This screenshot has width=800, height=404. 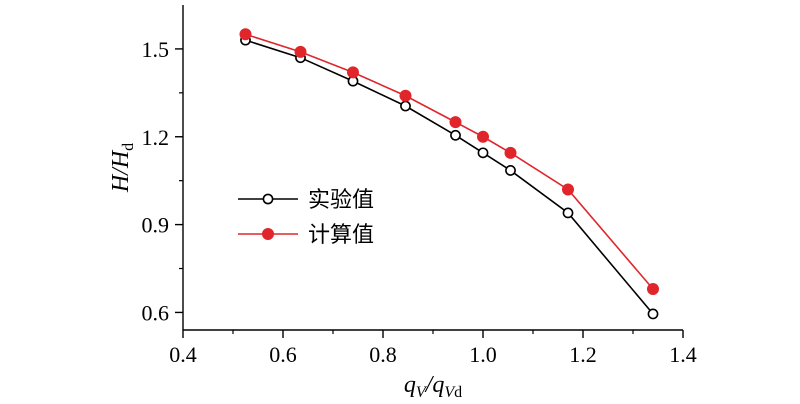 What do you see at coordinates (583, 354) in the screenshot?
I see `x-tick-label: 1.2` at bounding box center [583, 354].